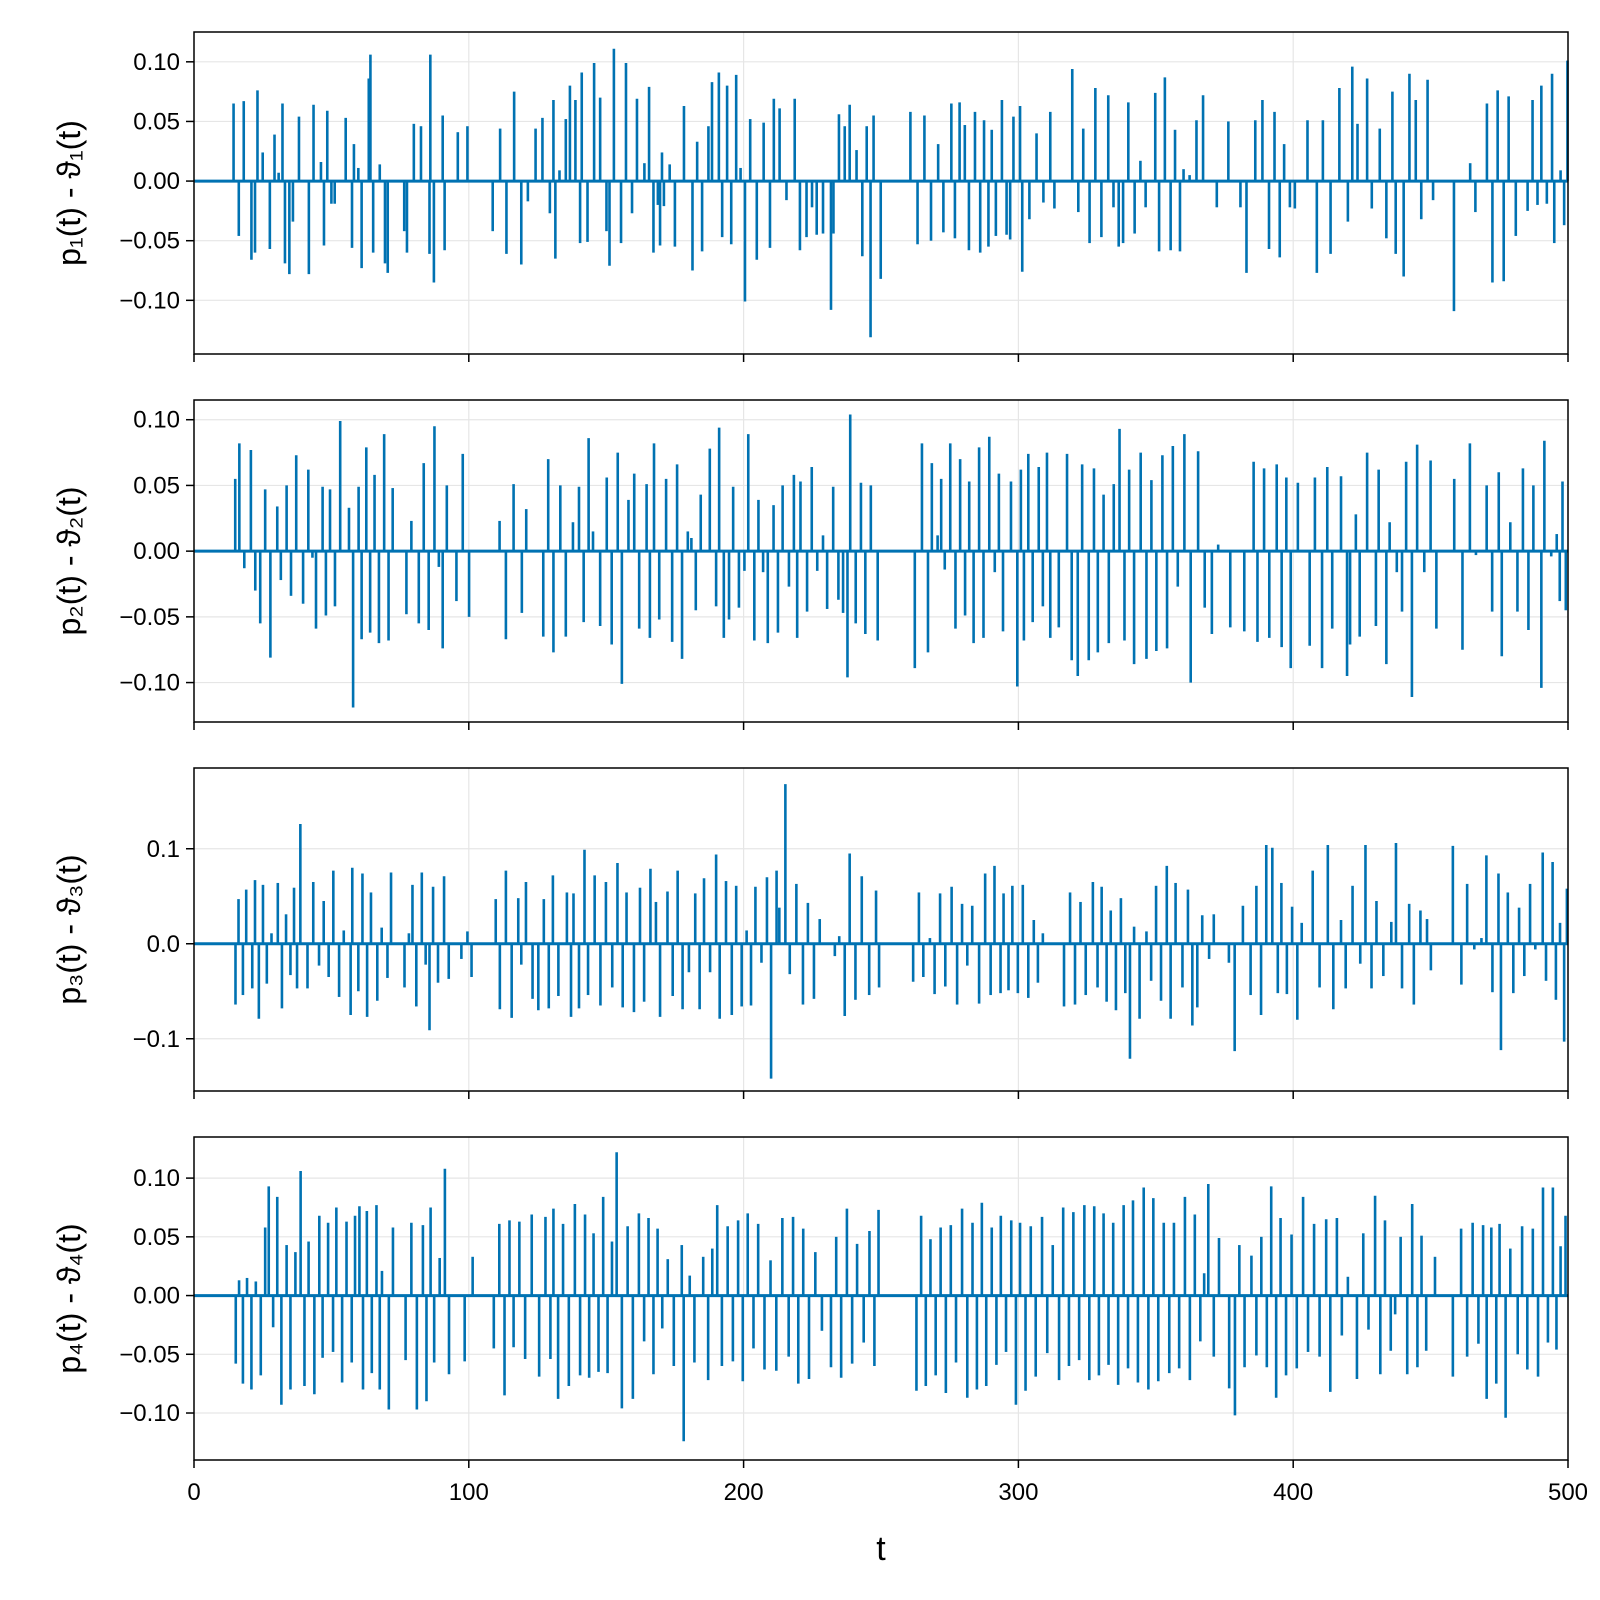  What do you see at coordinates (69, 561) in the screenshot?
I see `y-axis-label: p₂(t) - ϑ₂(t)` at bounding box center [69, 561].